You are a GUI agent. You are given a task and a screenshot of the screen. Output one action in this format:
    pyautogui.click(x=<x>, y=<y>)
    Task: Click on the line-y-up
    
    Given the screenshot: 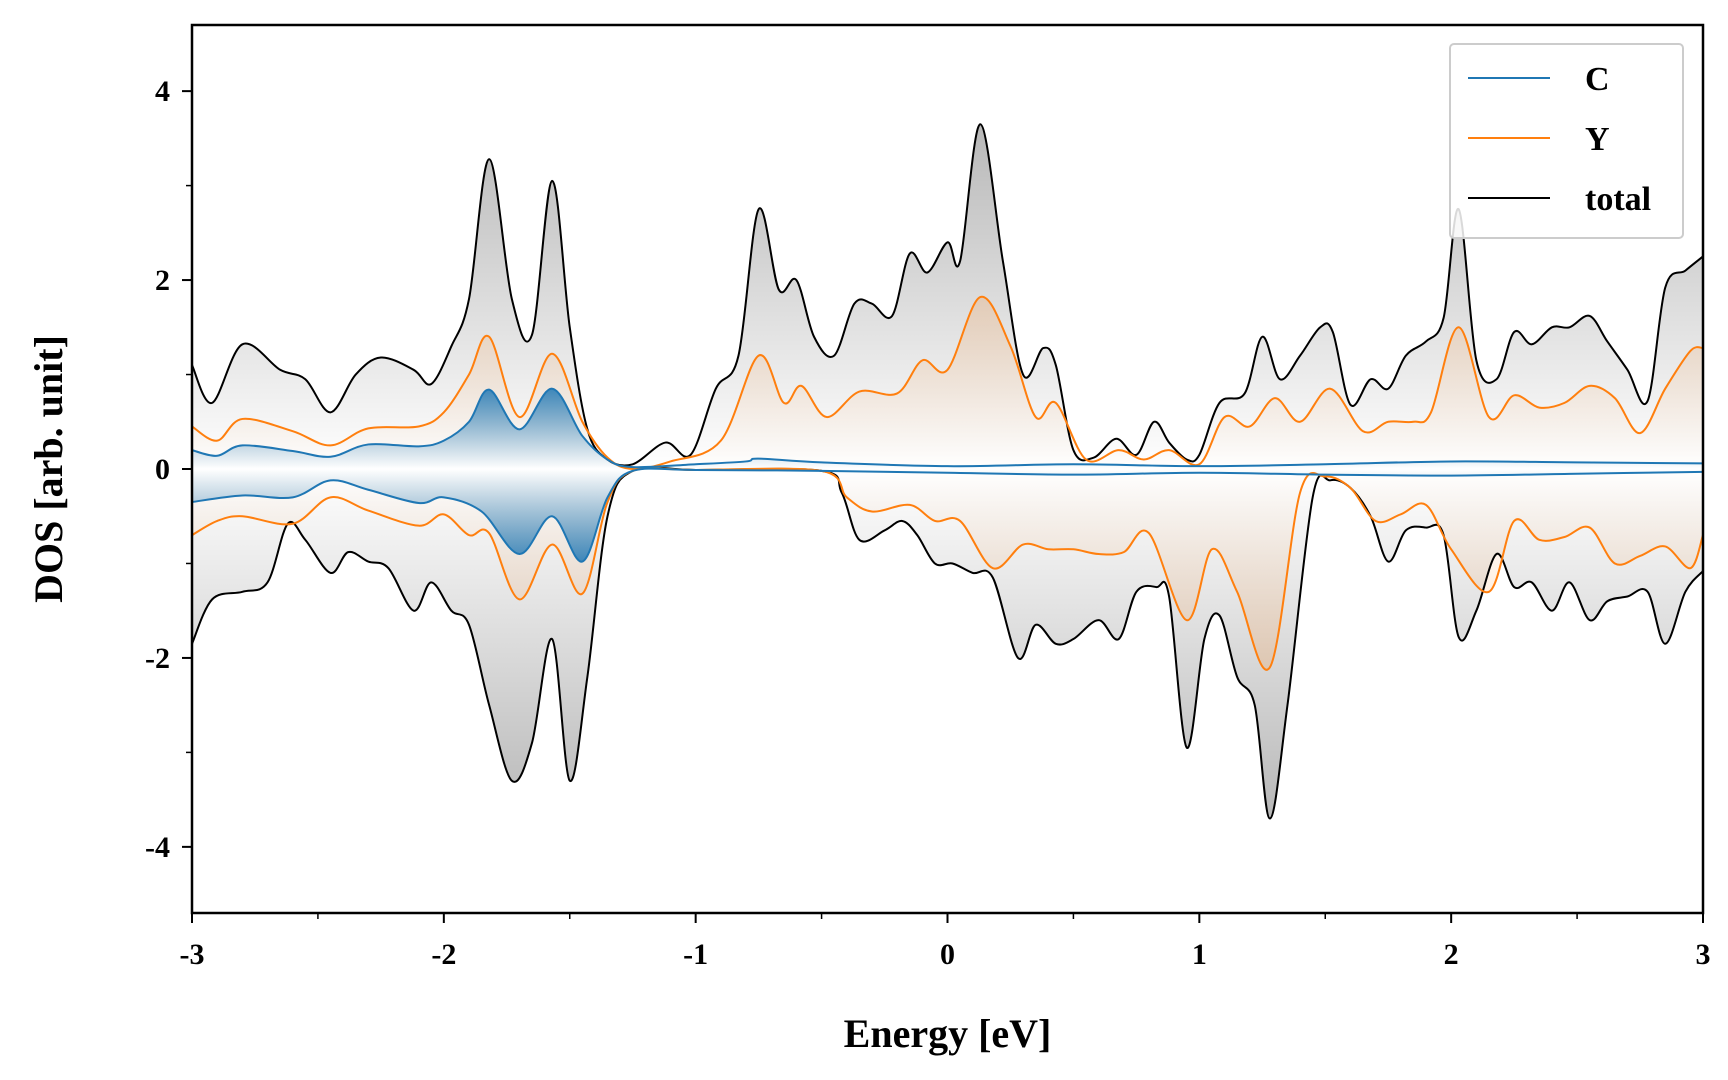 What is the action you would take?
    pyautogui.click(x=947, y=383)
    